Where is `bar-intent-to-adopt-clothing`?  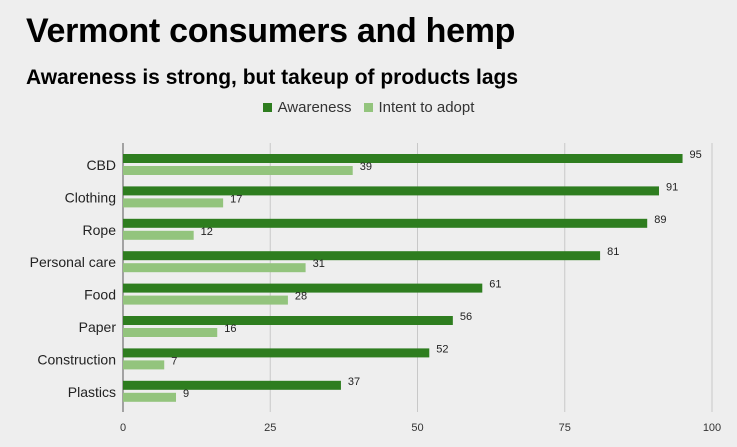 bar-intent-to-adopt-clothing is located at coordinates (173, 203).